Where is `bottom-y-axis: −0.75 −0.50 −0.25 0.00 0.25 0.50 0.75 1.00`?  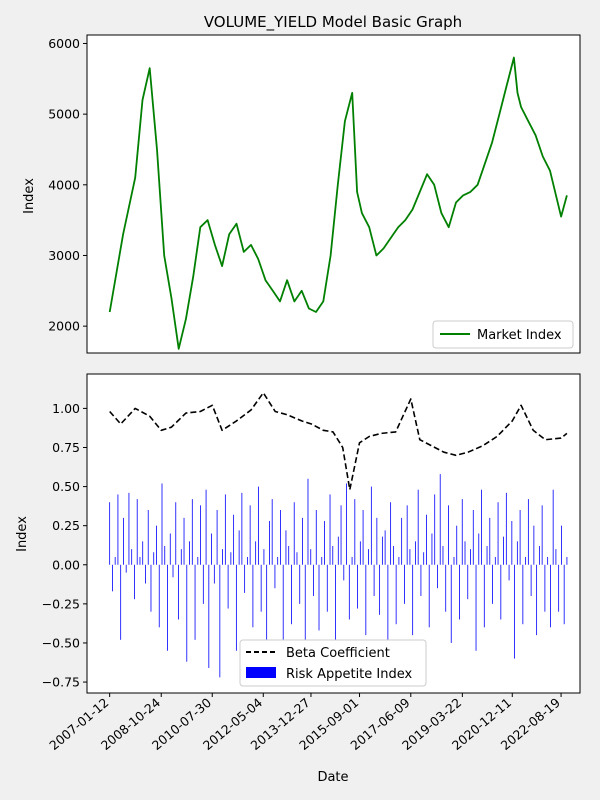 bottom-y-axis: −0.75 −0.50 −0.25 0.00 0.25 0.50 0.75 1.00 is located at coordinates (64, 545).